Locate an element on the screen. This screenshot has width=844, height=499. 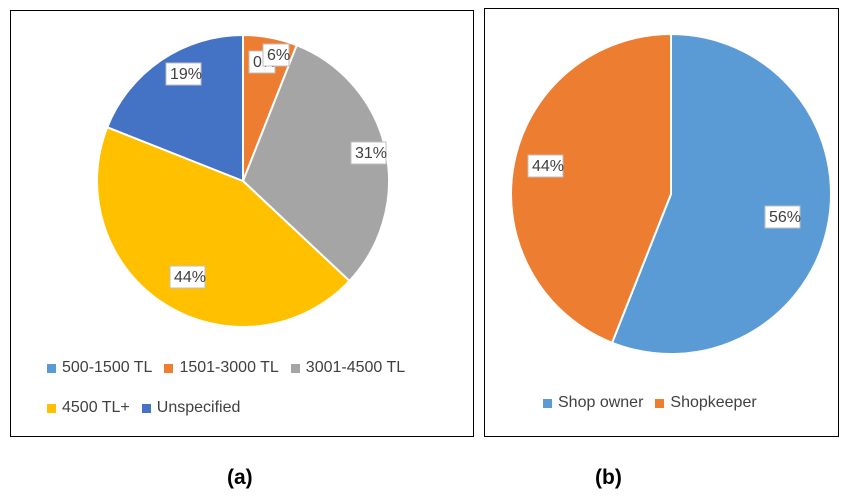
data-label-1501-3000-tl: 6% is located at coordinates (276, 55).